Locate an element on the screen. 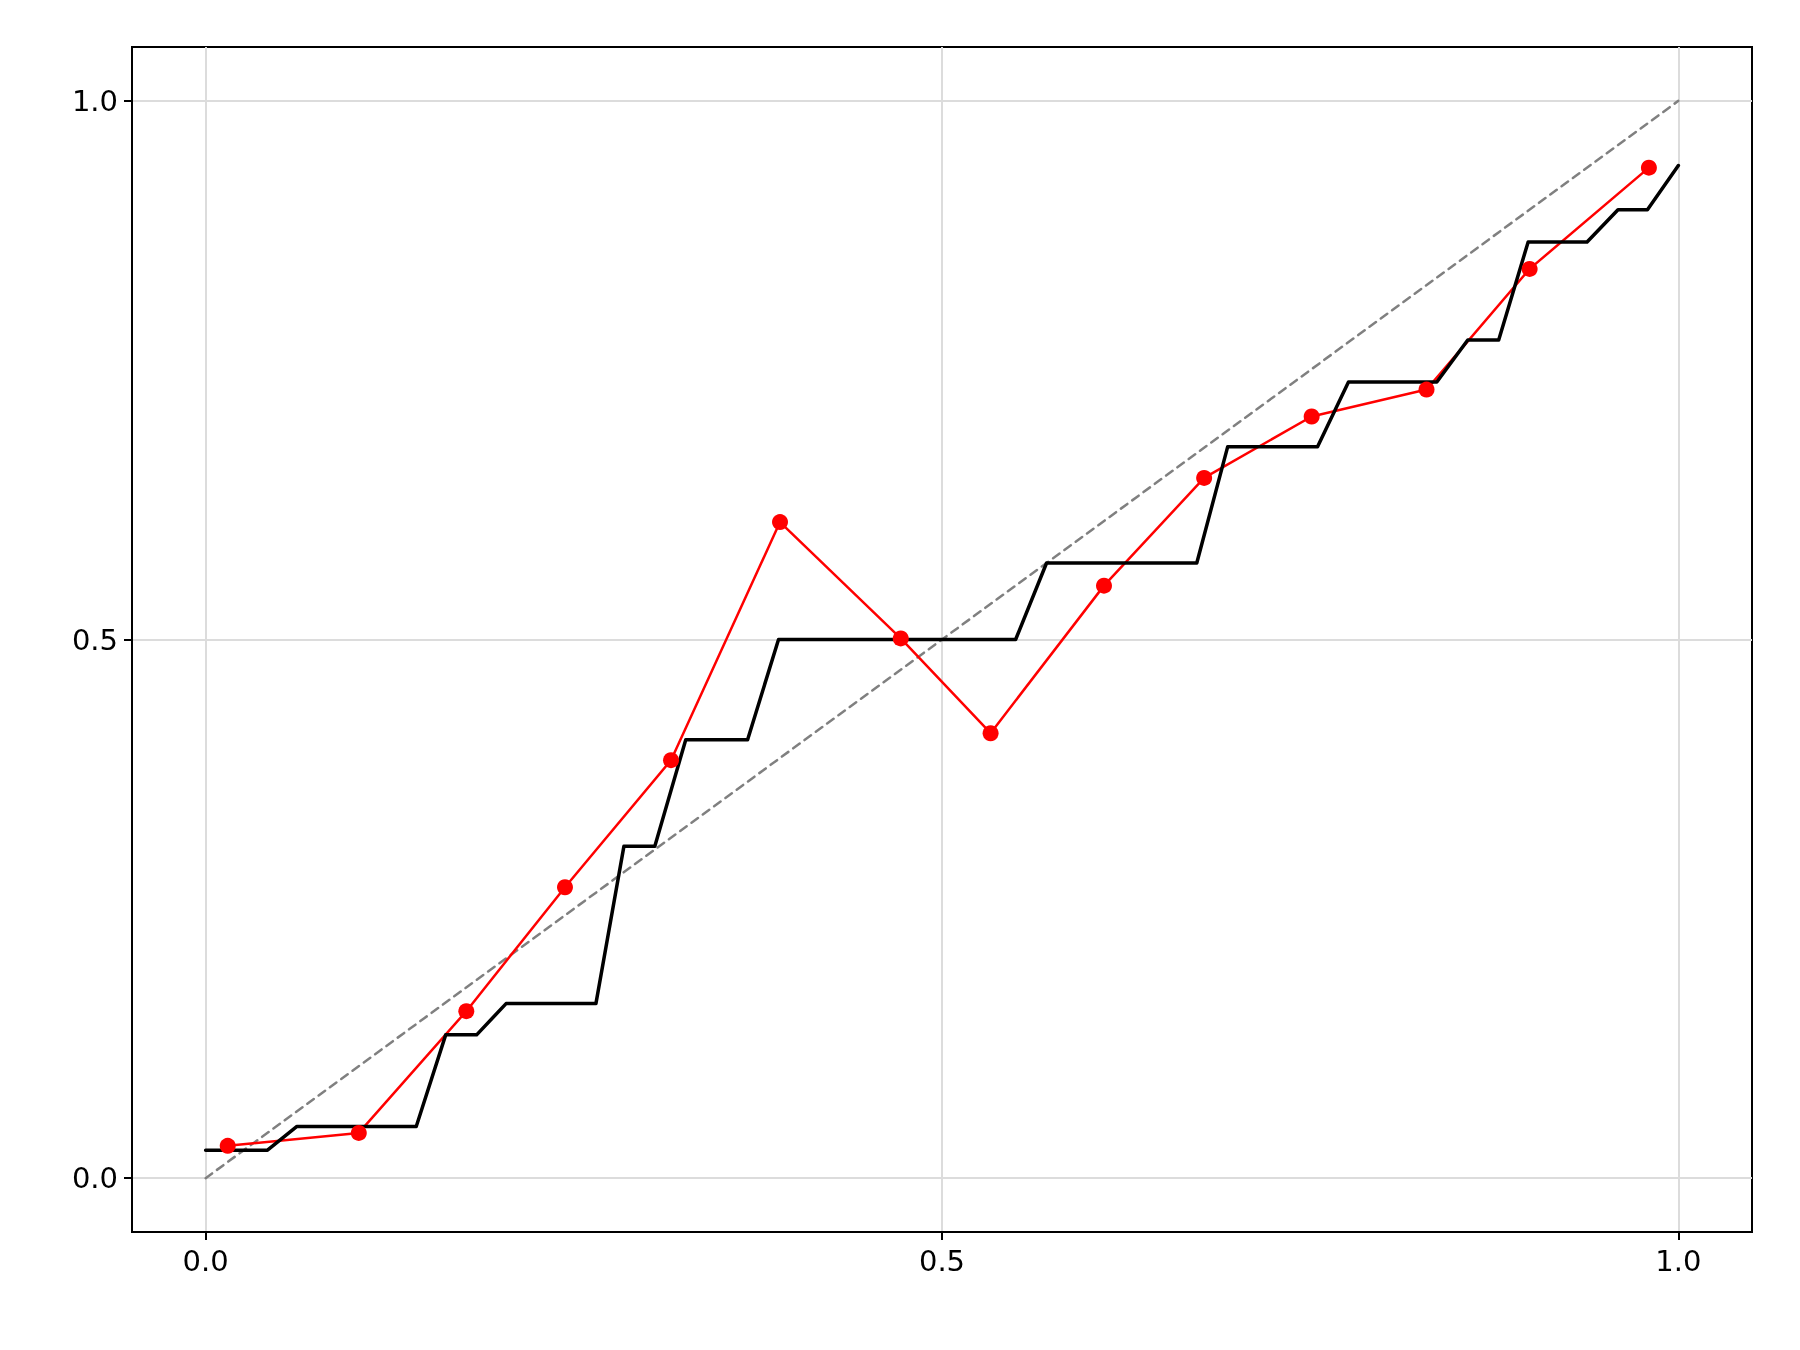 The image size is (1800, 1350). x-tick-label: 0.0 is located at coordinates (205, 1260).